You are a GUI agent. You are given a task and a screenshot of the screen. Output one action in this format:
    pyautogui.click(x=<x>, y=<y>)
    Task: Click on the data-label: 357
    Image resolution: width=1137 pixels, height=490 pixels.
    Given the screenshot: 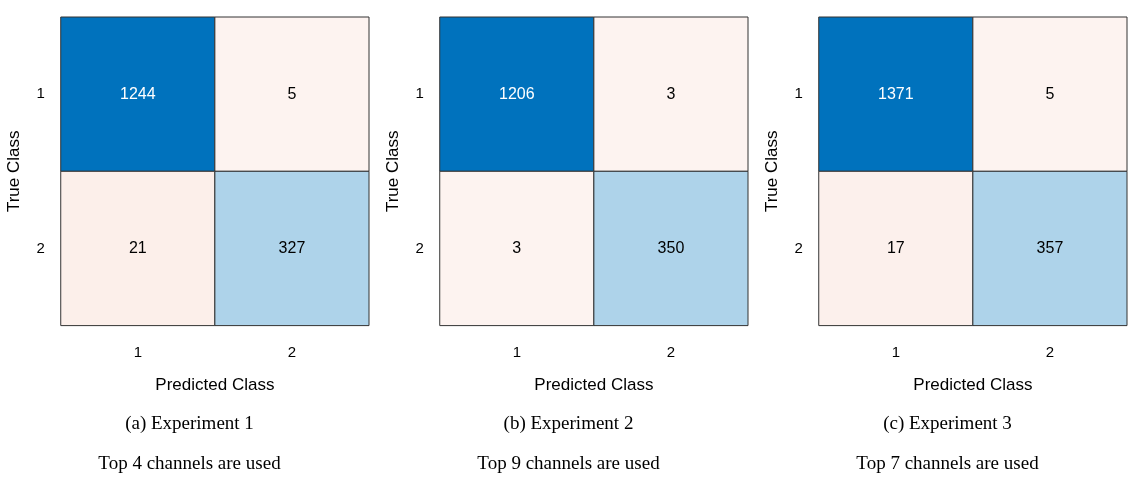 What is the action you would take?
    pyautogui.click(x=1050, y=247)
    